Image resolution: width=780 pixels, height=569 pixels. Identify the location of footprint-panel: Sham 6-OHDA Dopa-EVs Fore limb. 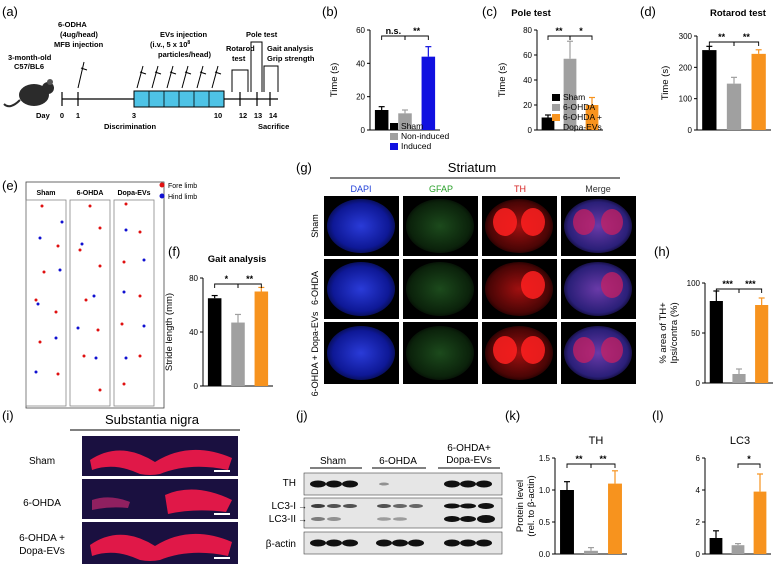
(111, 295).